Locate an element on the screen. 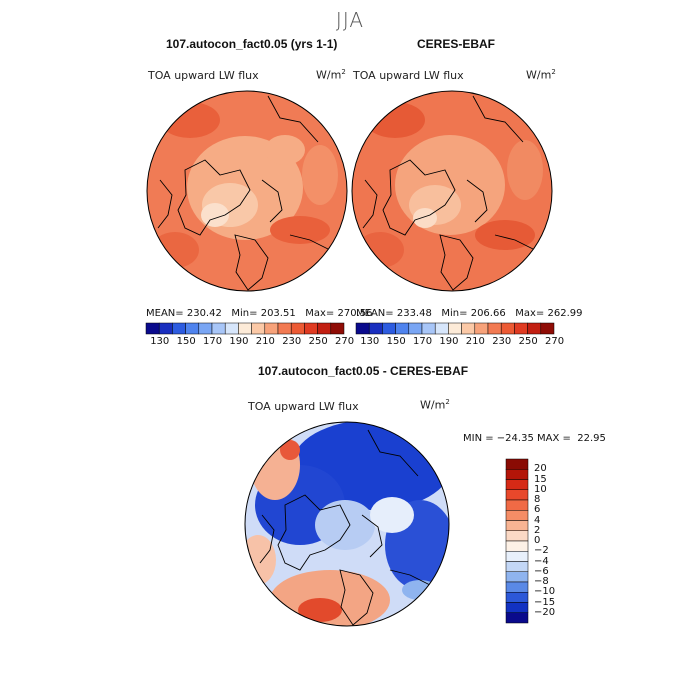 The width and height of the screenshot is (700, 700). diff-variable-label: TOA upward LW flux is located at coordinates (303, 406).